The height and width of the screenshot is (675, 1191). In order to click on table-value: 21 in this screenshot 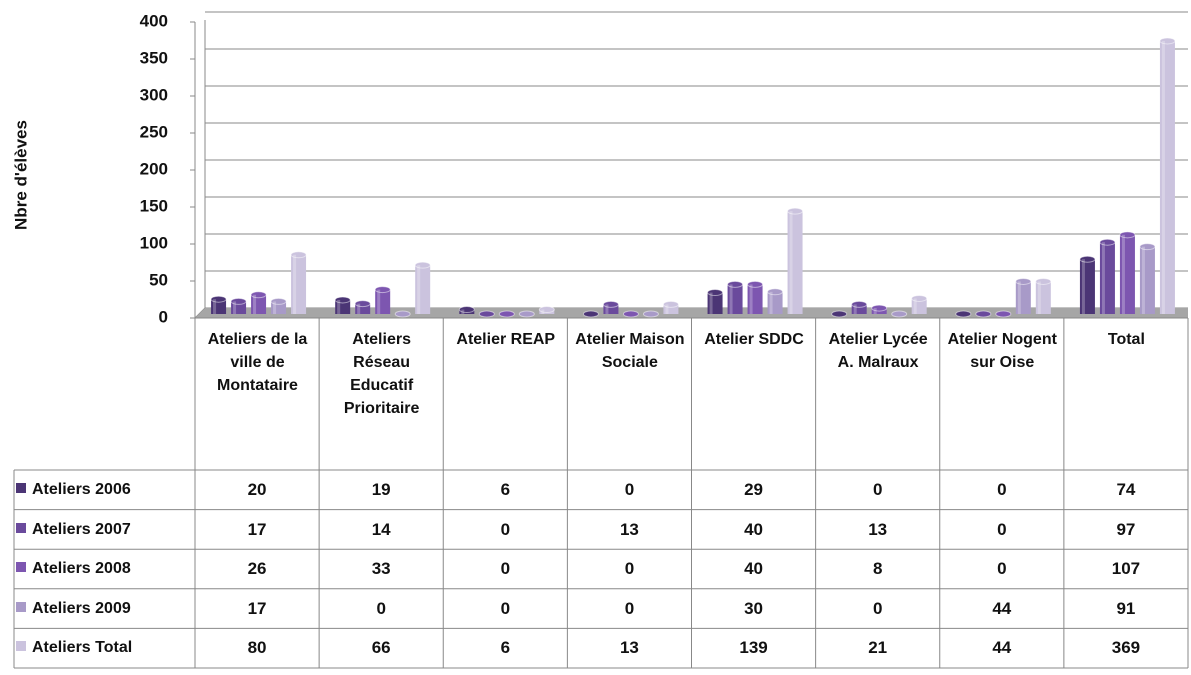, I will do `click(878, 648)`.